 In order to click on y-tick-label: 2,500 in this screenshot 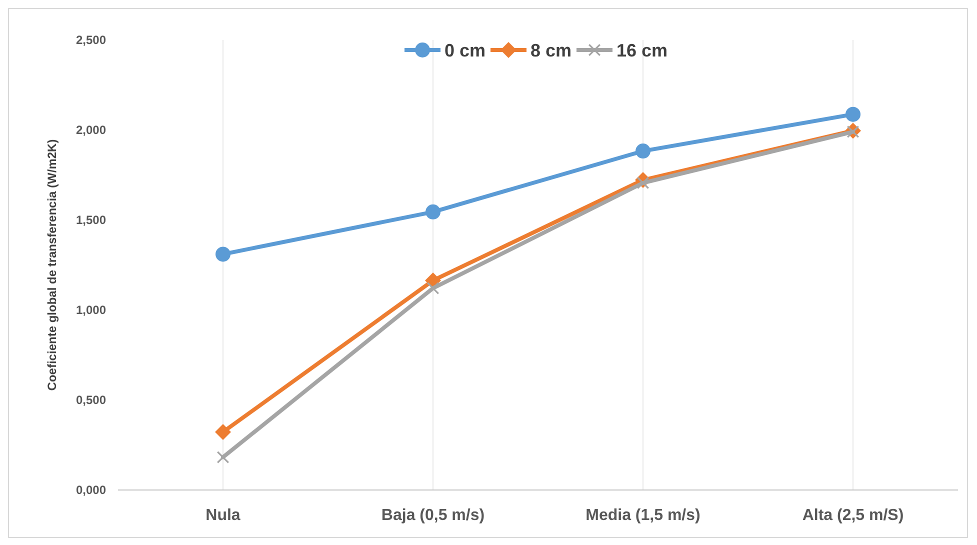, I will do `click(91, 40)`.